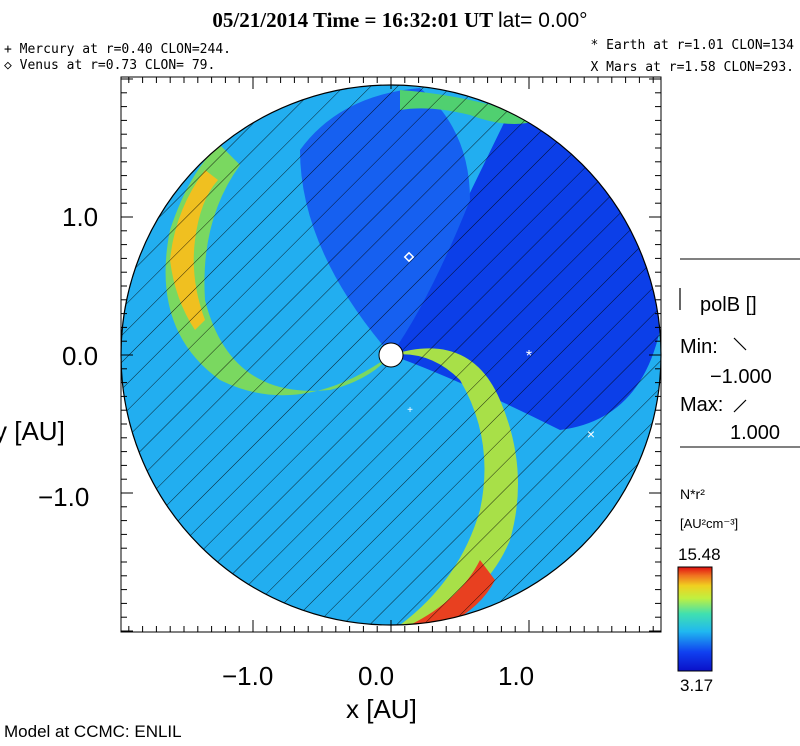 The height and width of the screenshot is (746, 800). Describe the element at coordinates (80, 356) in the screenshot. I see `y-tick-label: 0.0` at that location.